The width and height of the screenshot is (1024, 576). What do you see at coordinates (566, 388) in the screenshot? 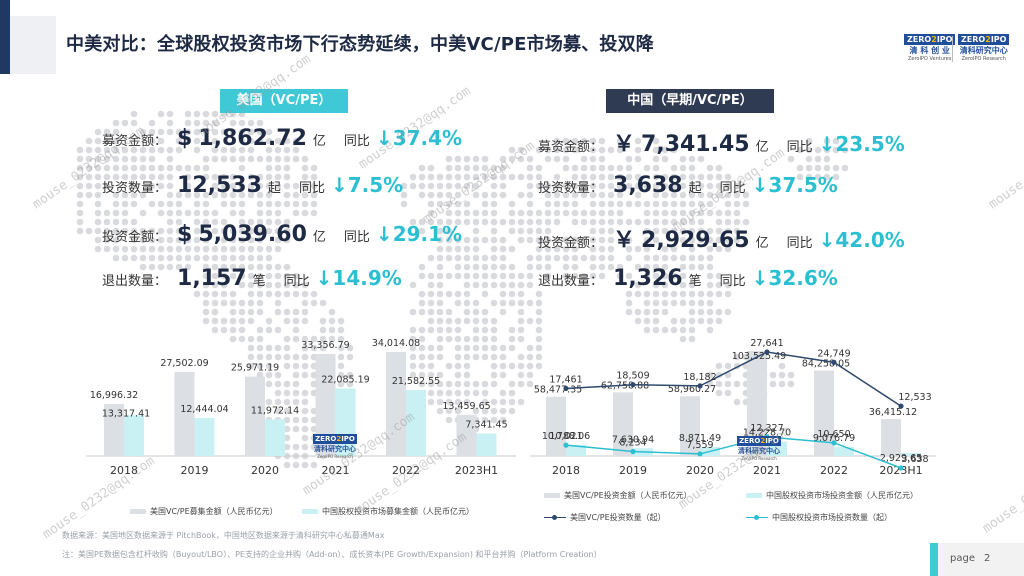
I see `line-point` at bounding box center [566, 388].